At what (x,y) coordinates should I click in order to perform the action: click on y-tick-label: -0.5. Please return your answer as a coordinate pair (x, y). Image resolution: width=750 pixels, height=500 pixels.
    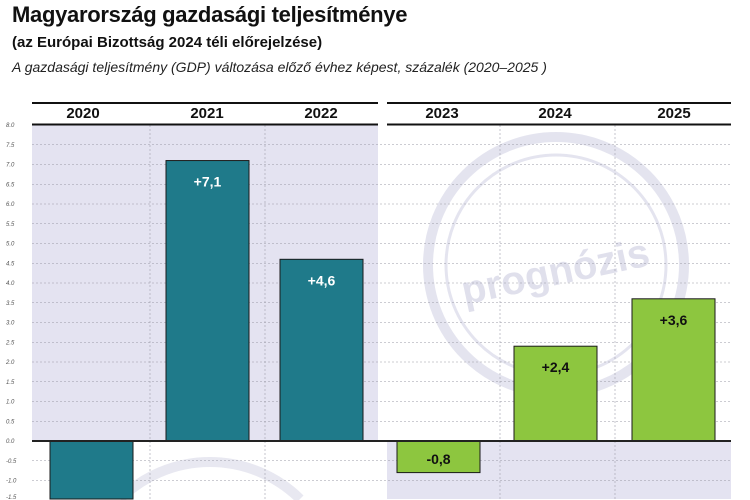
    Looking at the image, I should click on (11, 462).